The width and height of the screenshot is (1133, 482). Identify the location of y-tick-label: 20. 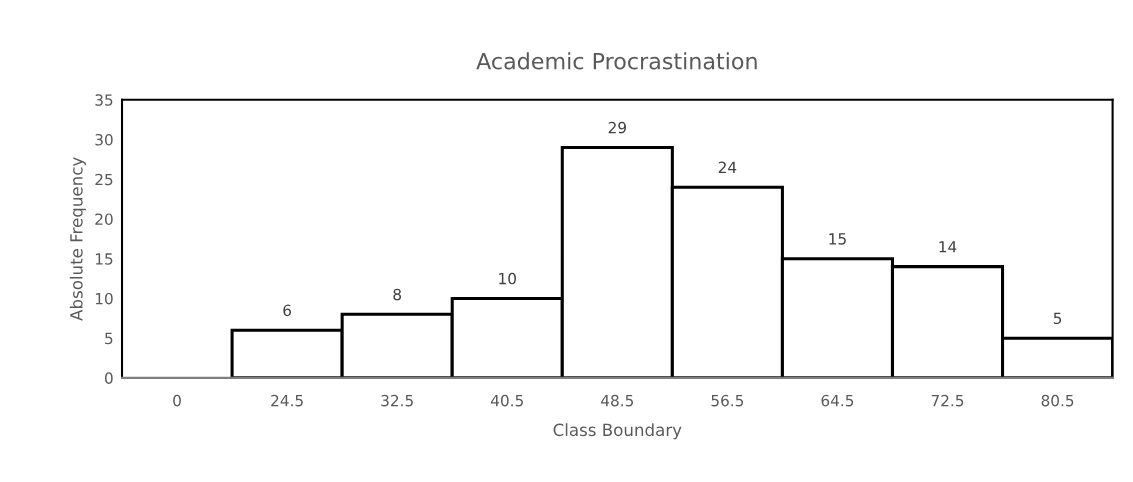
(104, 219).